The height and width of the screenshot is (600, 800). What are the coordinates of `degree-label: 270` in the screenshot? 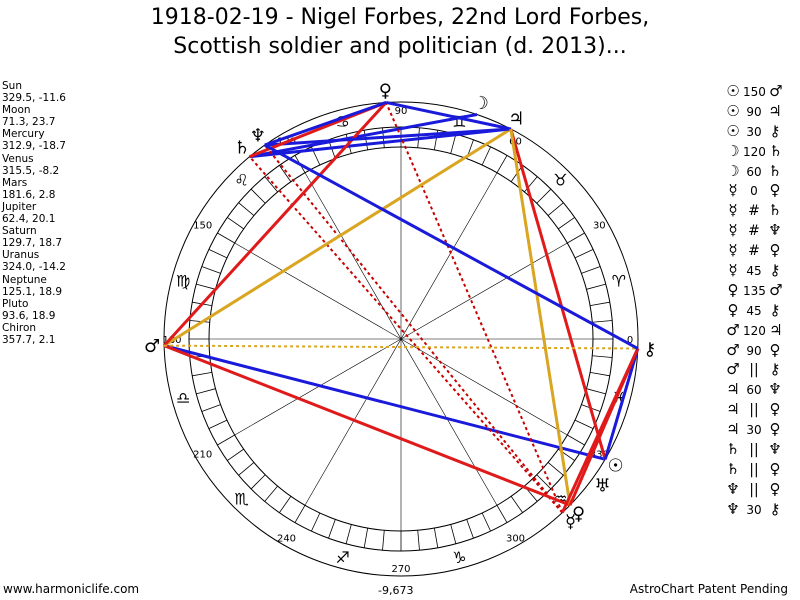 It's located at (400, 569).